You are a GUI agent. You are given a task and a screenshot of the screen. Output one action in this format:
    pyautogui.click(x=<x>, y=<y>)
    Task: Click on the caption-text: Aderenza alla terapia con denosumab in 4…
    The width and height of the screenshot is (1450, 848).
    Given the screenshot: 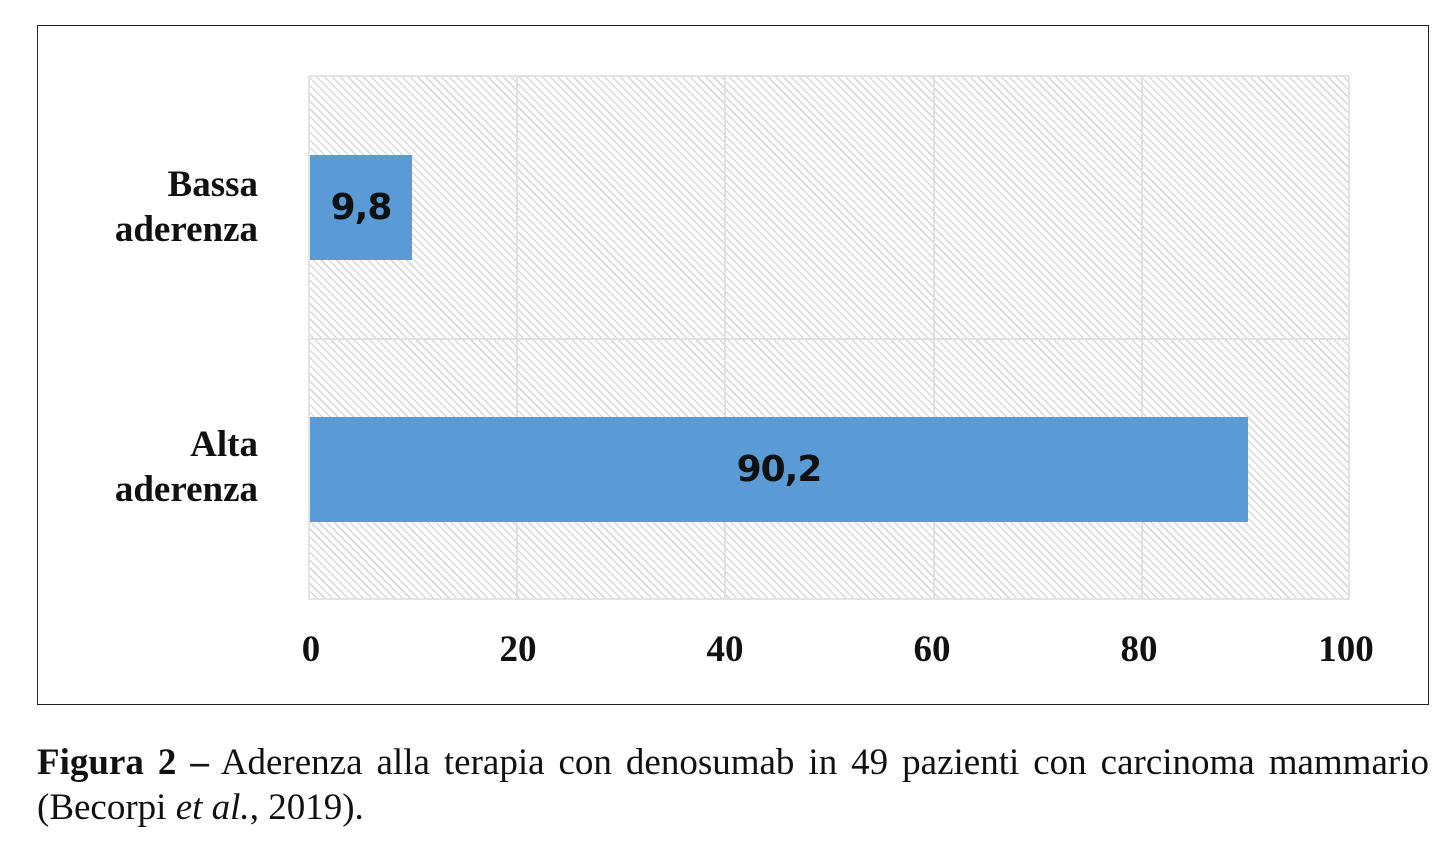 What is the action you would take?
    pyautogui.click(x=733, y=785)
    